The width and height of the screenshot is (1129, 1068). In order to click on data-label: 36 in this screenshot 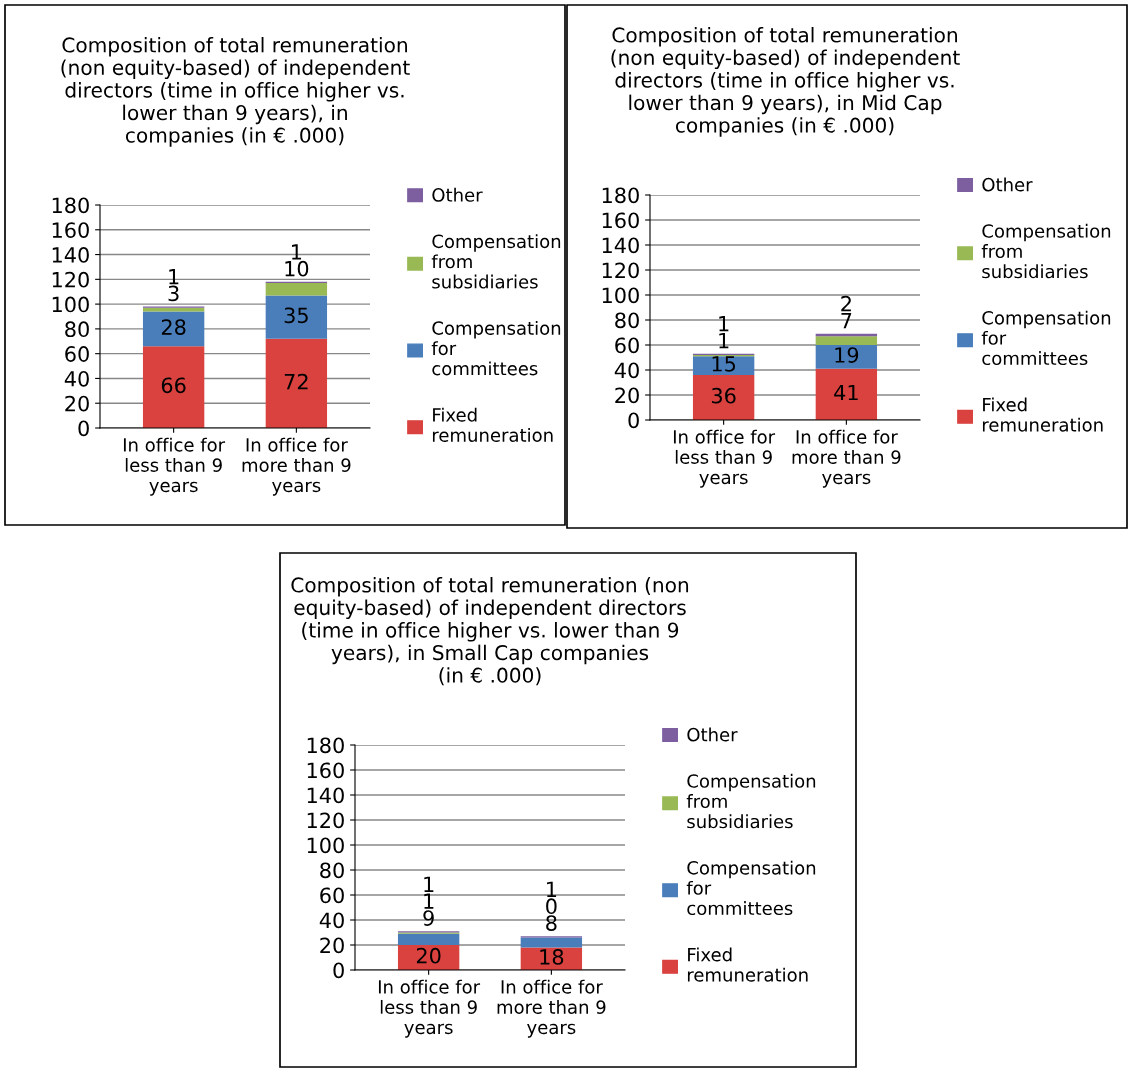, I will do `click(723, 395)`.